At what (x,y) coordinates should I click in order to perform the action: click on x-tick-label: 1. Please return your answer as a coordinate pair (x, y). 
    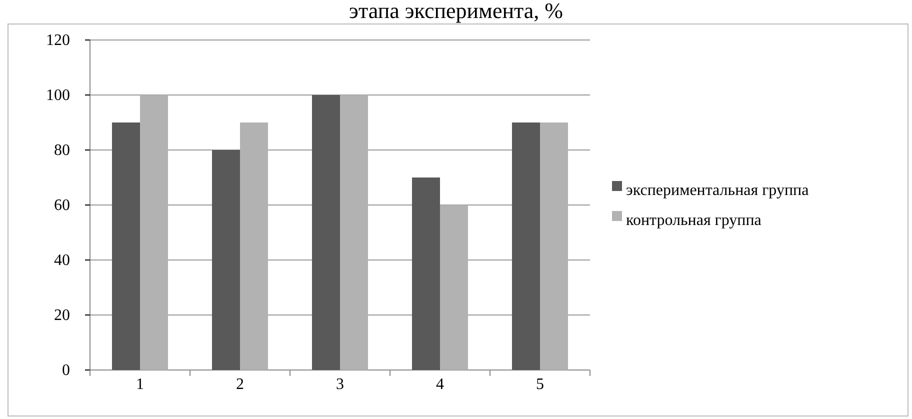
    Looking at the image, I should click on (140, 384).